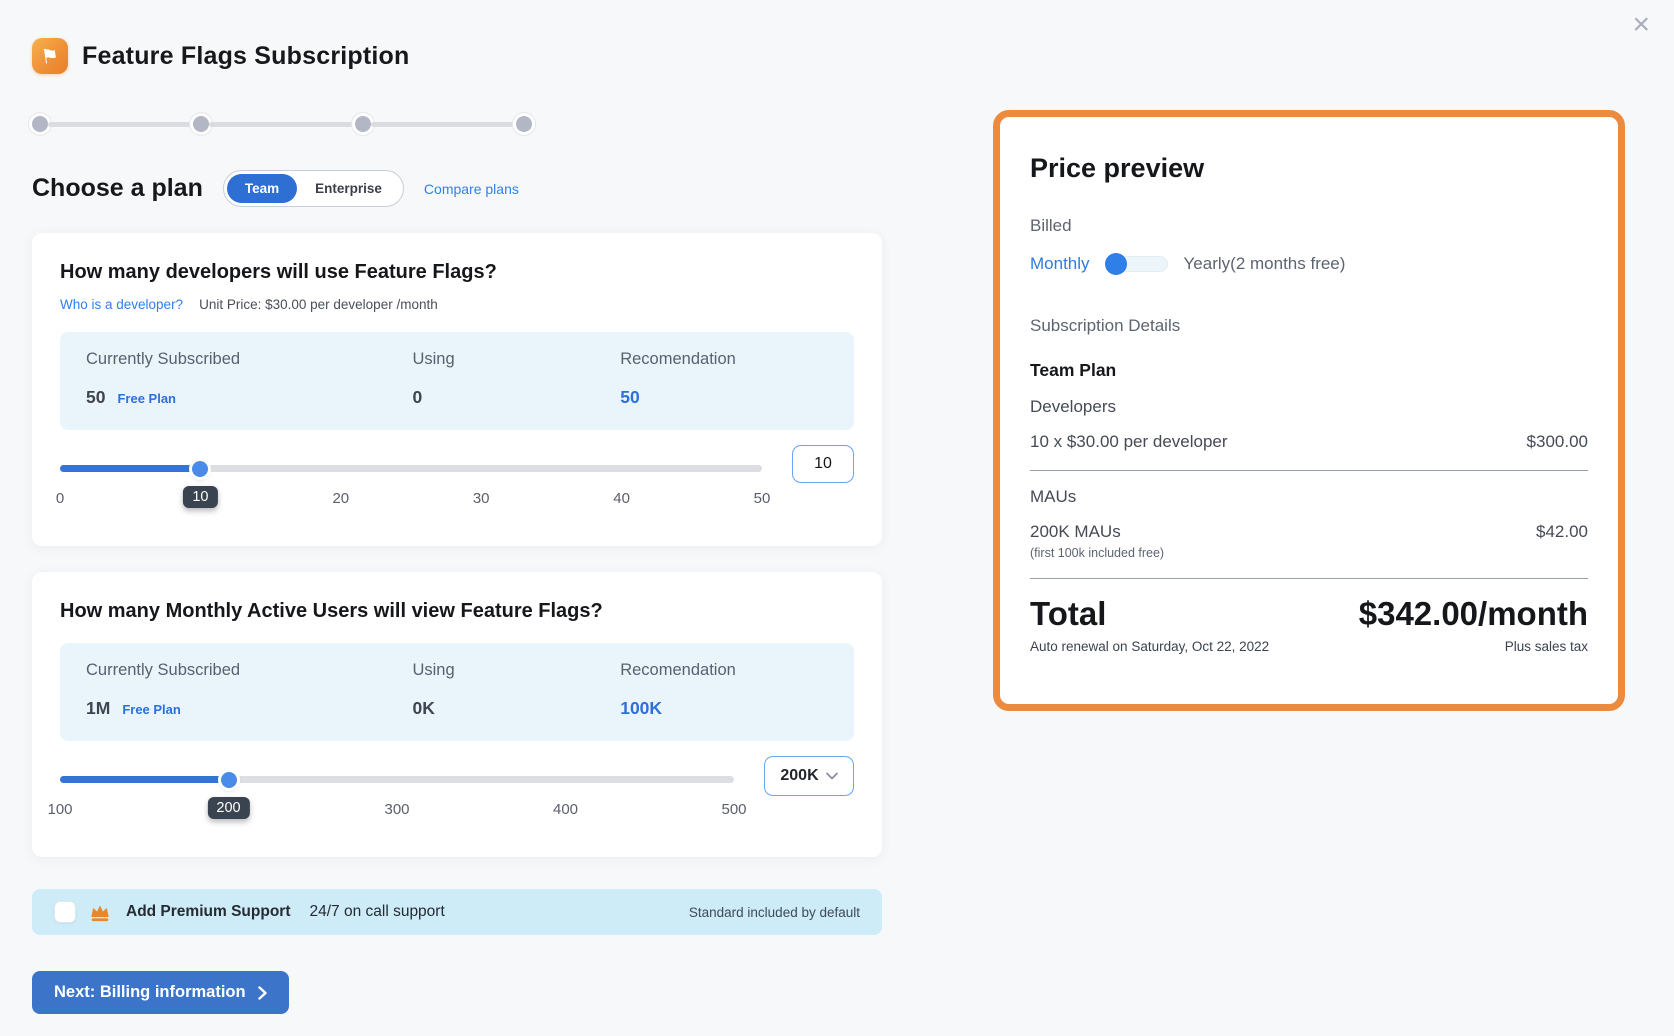 Image resolution: width=1674 pixels, height=1036 pixels. What do you see at coordinates (734, 809) in the screenshot?
I see `tick-label: 500` at bounding box center [734, 809].